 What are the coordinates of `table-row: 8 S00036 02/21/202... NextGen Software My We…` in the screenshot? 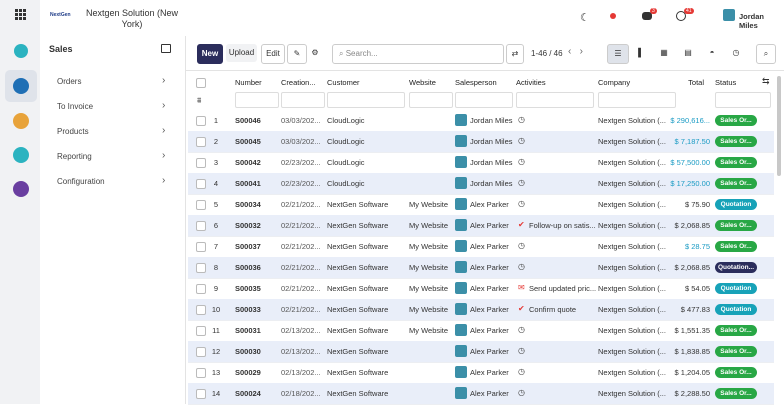 It's located at (481, 268).